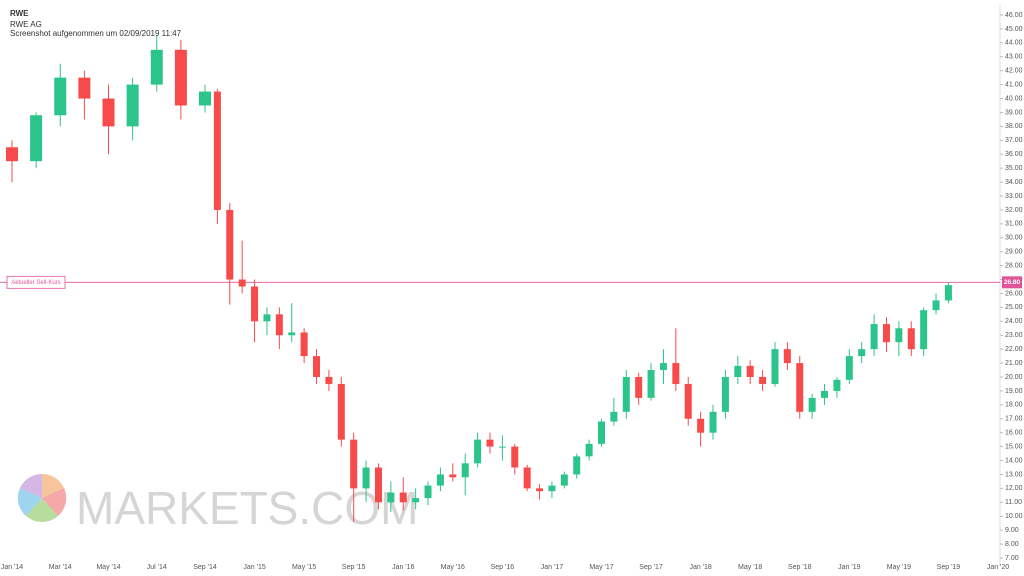  I want to click on x-tick-label: Sep '19, so click(949, 567).